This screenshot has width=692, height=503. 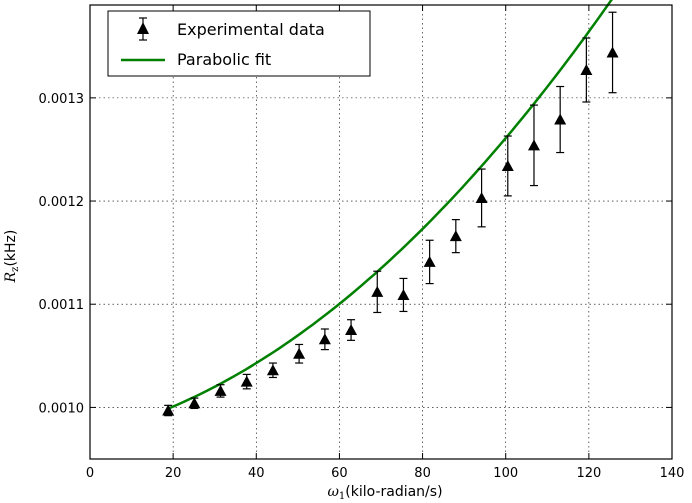 What do you see at coordinates (339, 473) in the screenshot?
I see `x-tick-label: 60` at bounding box center [339, 473].